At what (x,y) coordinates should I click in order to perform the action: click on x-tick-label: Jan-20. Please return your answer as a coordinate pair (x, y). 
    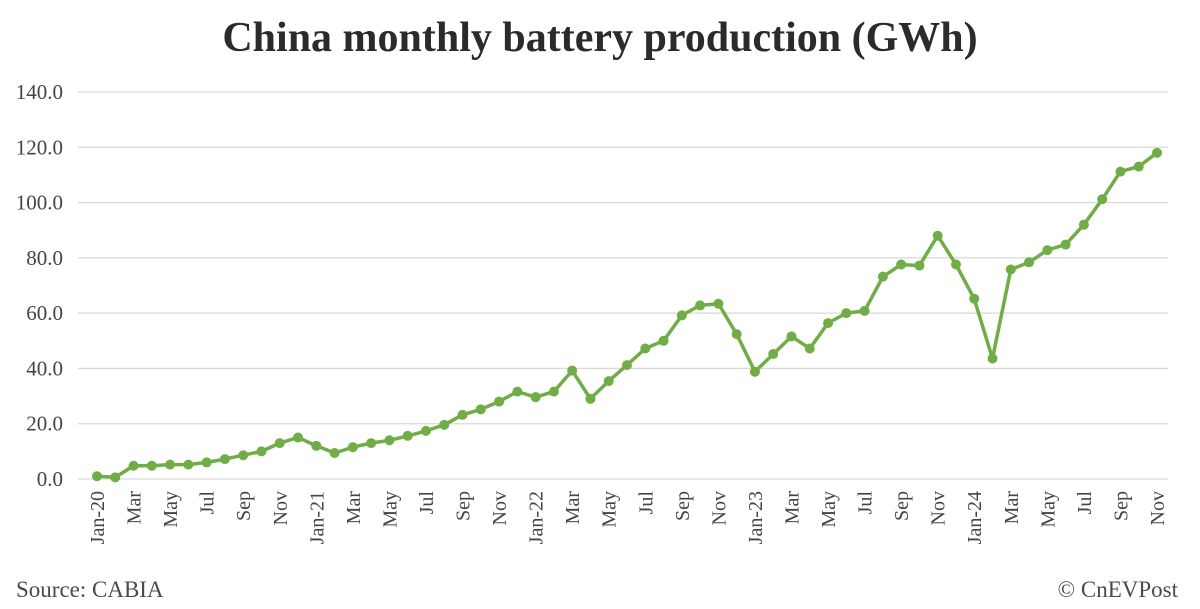
    Looking at the image, I should click on (98, 517).